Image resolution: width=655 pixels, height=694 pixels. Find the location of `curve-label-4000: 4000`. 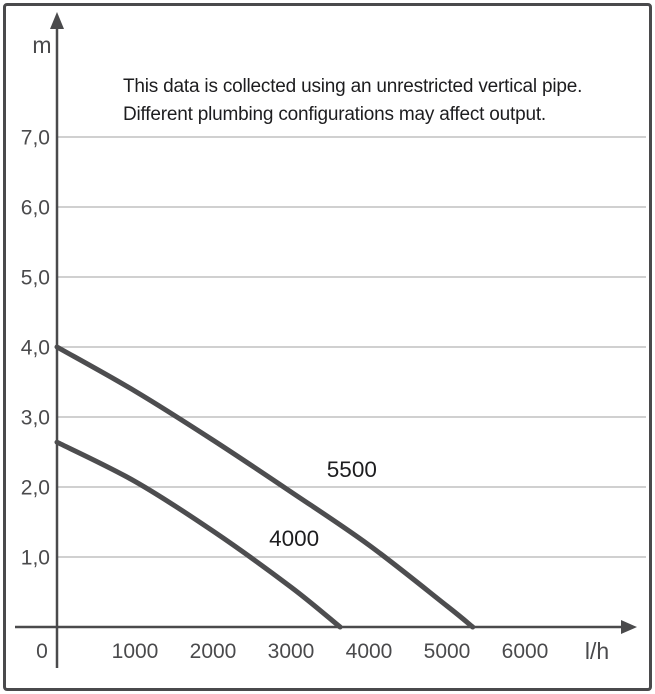

curve-label-4000: 4000 is located at coordinates (294, 538).